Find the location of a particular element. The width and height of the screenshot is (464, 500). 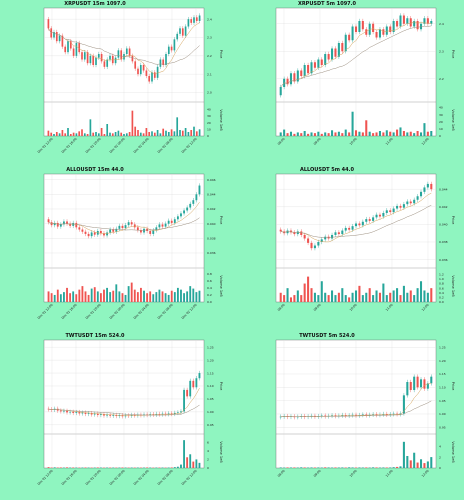

x-tick-label: Dec 01 16:00 is located at coordinates (69, 145).